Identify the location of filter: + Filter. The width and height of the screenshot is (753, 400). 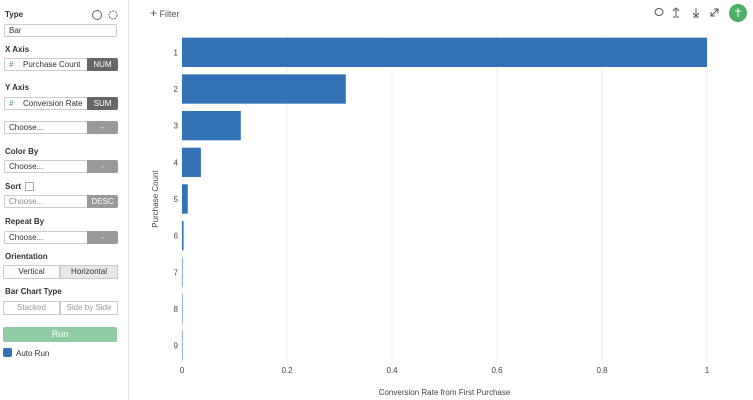
(165, 13).